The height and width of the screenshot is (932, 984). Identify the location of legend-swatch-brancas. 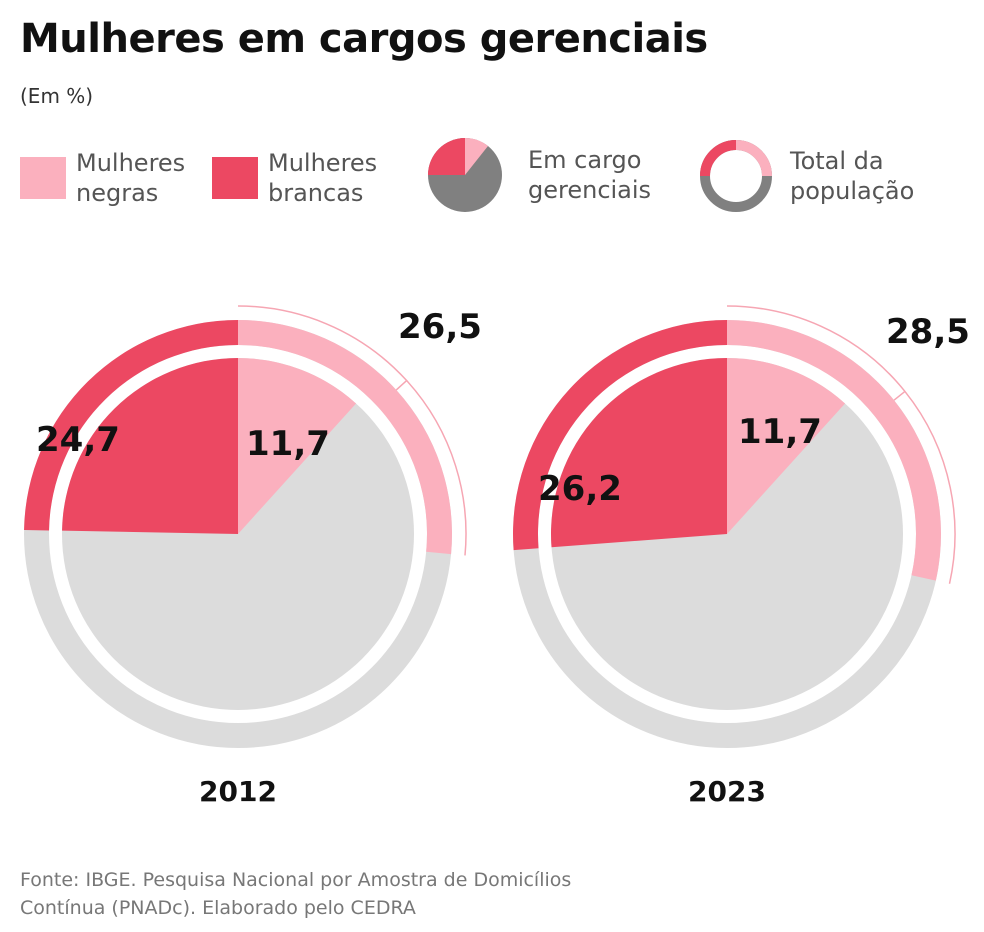
(235, 178).